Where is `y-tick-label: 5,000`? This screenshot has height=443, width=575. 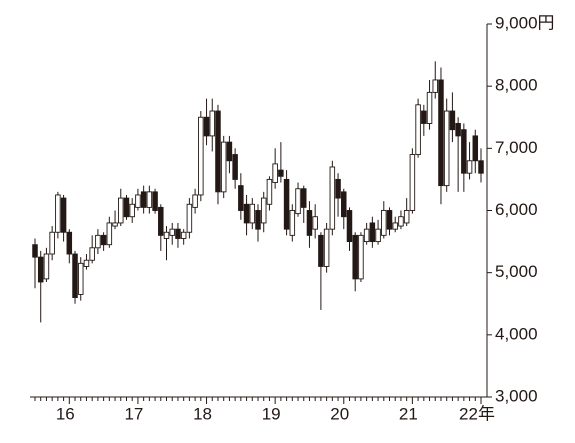 y-tick-label: 5,000 is located at coordinates (516, 271).